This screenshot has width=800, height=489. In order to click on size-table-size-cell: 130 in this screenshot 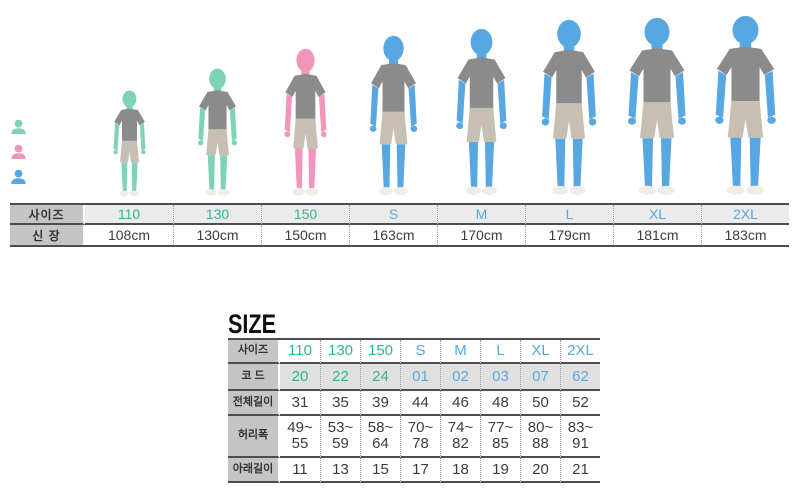, I will do `click(340, 352)`.